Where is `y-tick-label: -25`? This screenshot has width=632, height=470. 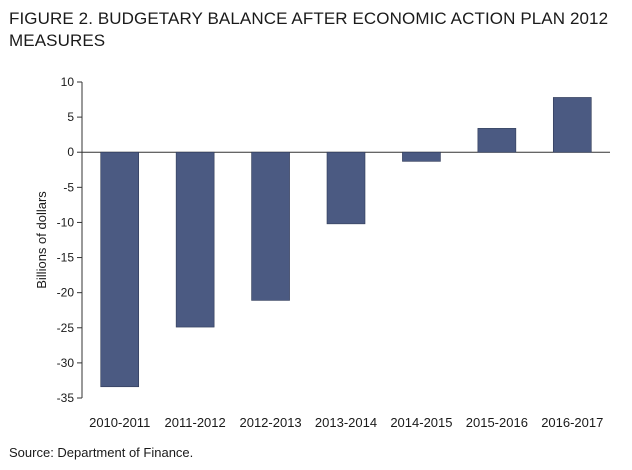
y-tick-label: -25 is located at coordinates (66, 328).